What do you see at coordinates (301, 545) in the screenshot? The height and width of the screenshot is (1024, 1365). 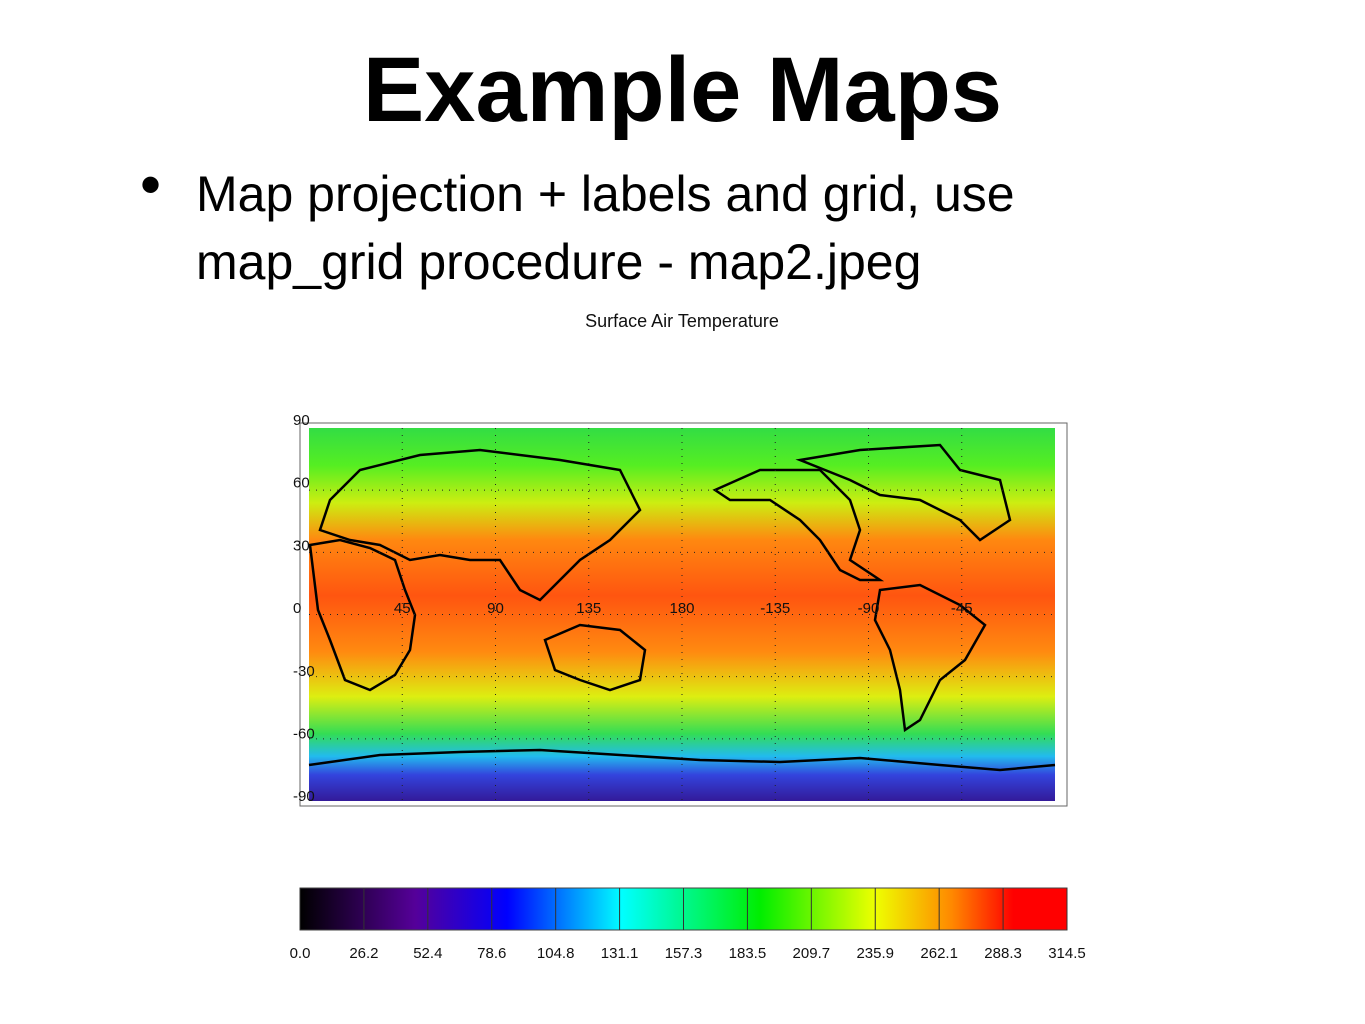 I see `lat-label: 30` at bounding box center [301, 545].